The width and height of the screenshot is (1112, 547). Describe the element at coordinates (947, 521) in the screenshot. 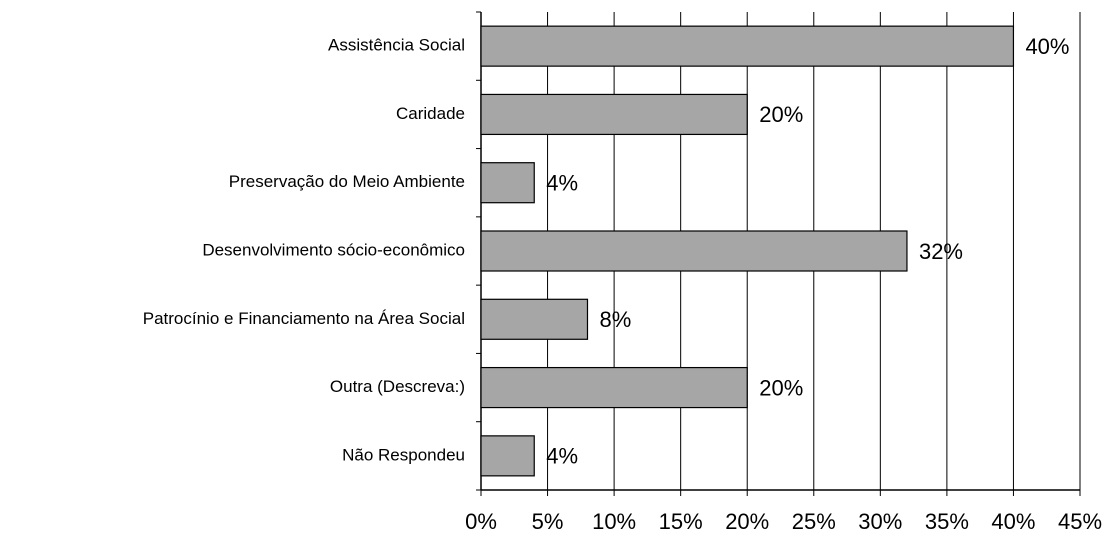

I see `x-tick-label: 35%` at that location.